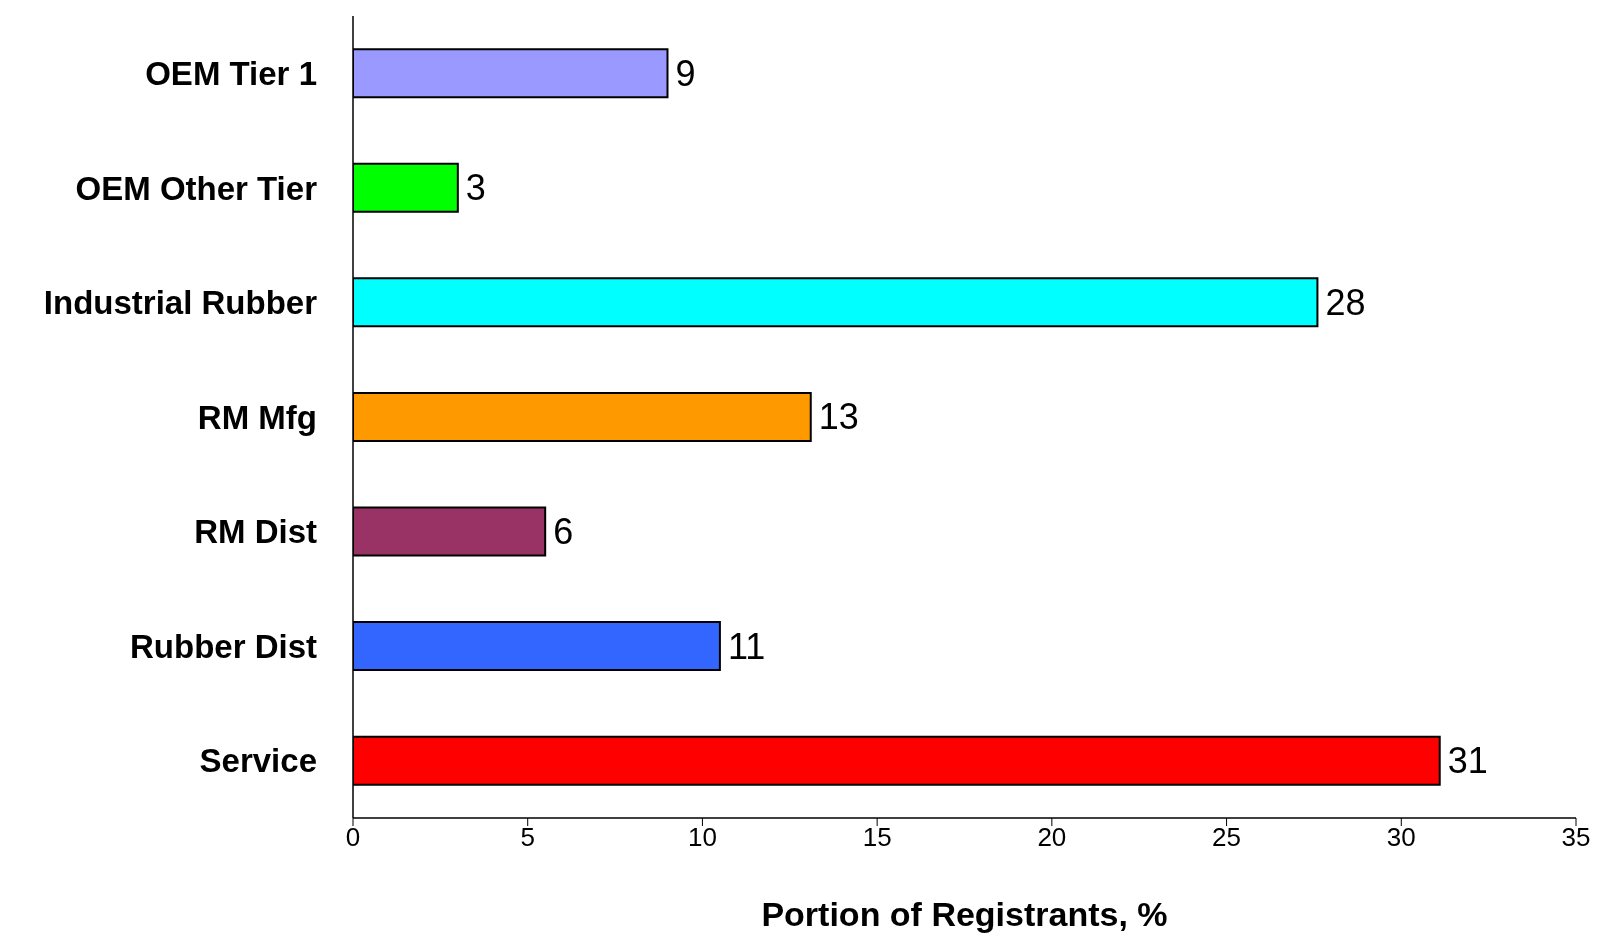 This screenshot has width=1600, height=952. Describe the element at coordinates (964, 914) in the screenshot. I see `x-axis-title: Portion of Registrants, %` at that location.